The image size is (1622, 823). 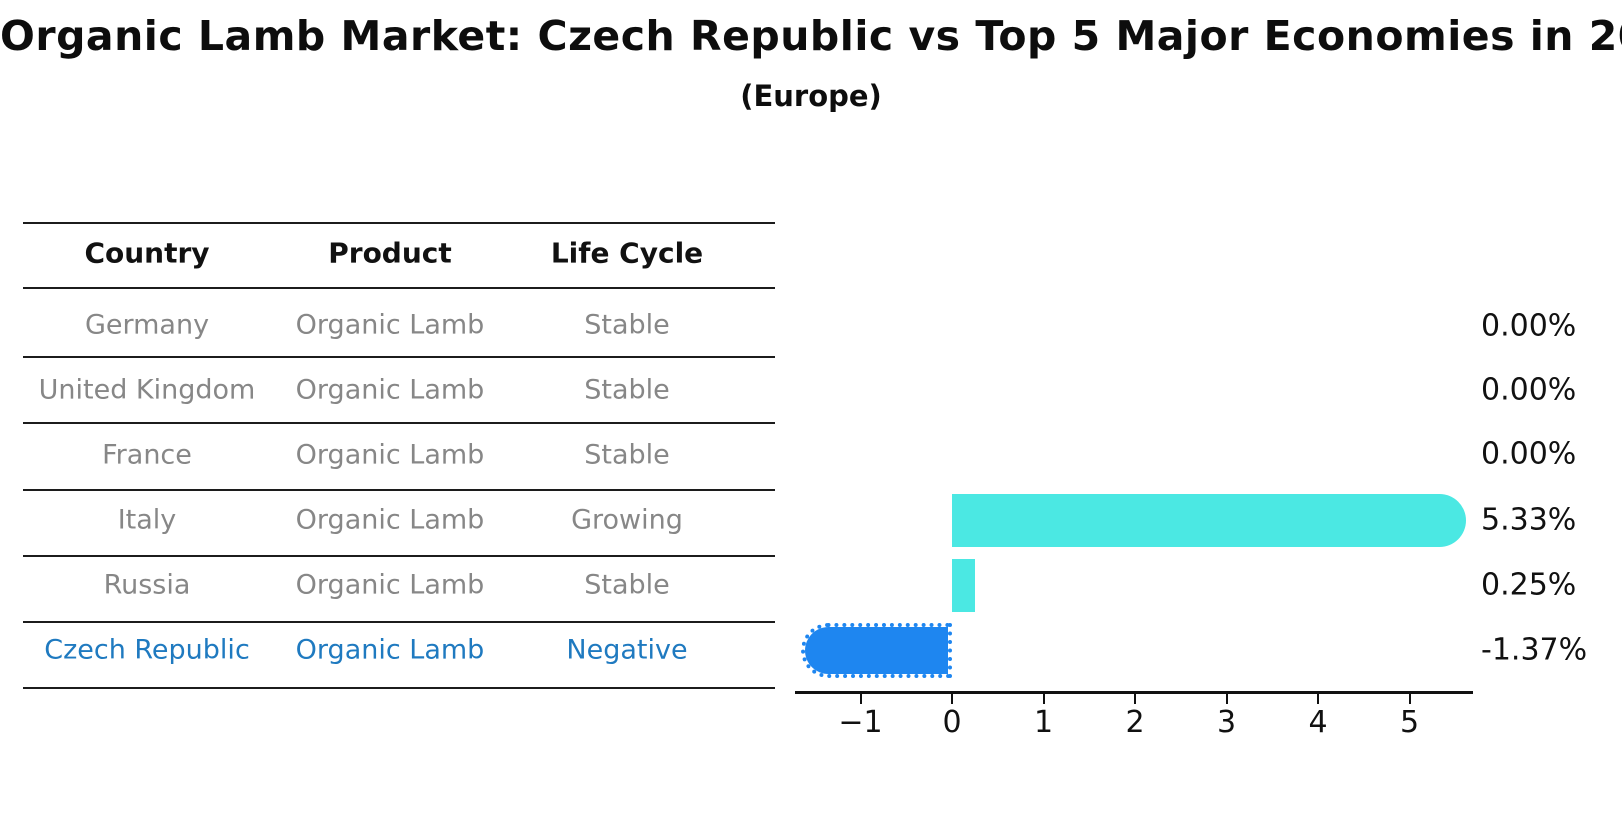 What do you see at coordinates (147, 650) in the screenshot?
I see `cell-country: Czech Republic` at bounding box center [147, 650].